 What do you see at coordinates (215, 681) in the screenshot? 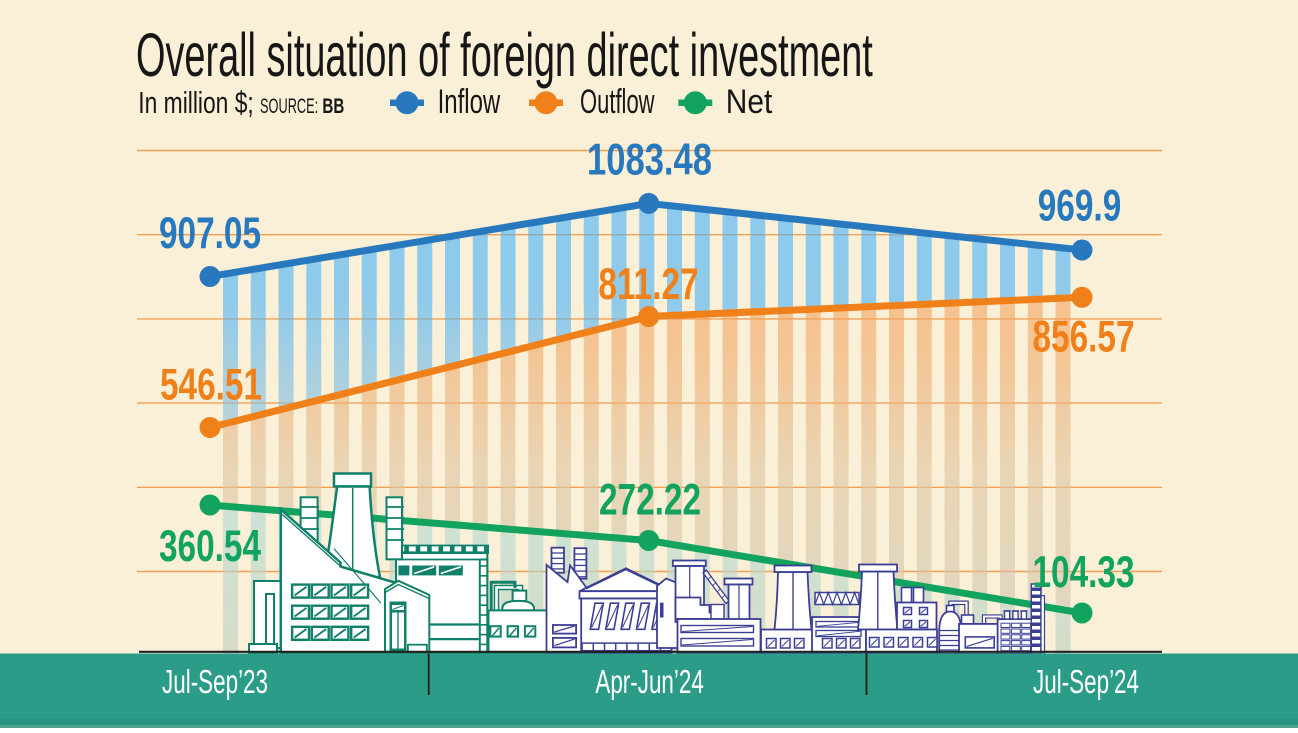
I see `svg-text: Jul-Sep’23` at bounding box center [215, 681].